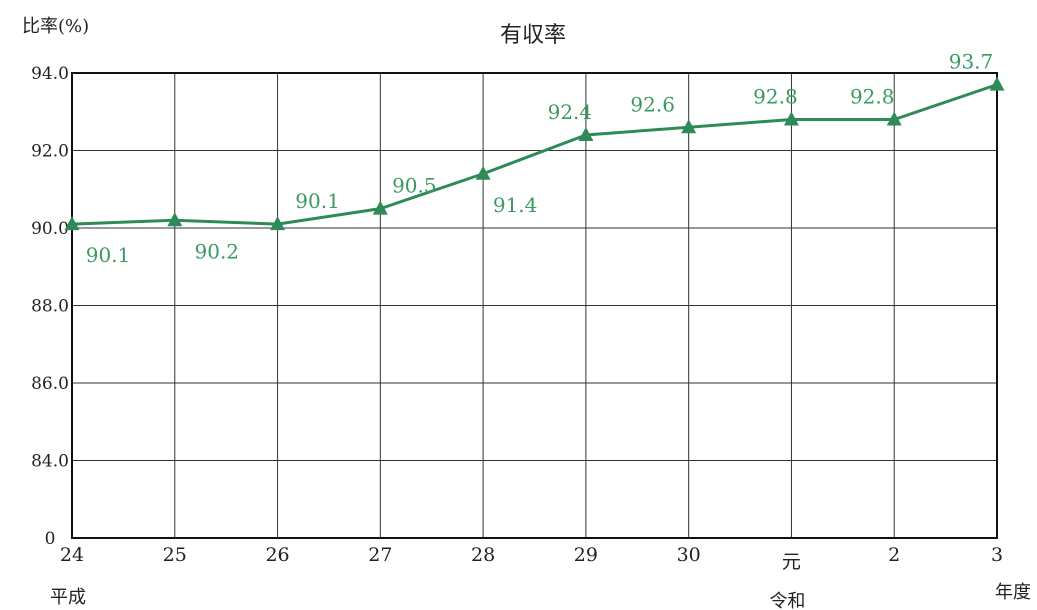 This screenshot has width=1037, height=610. I want to click on chart-title: 有収率, so click(533, 35).